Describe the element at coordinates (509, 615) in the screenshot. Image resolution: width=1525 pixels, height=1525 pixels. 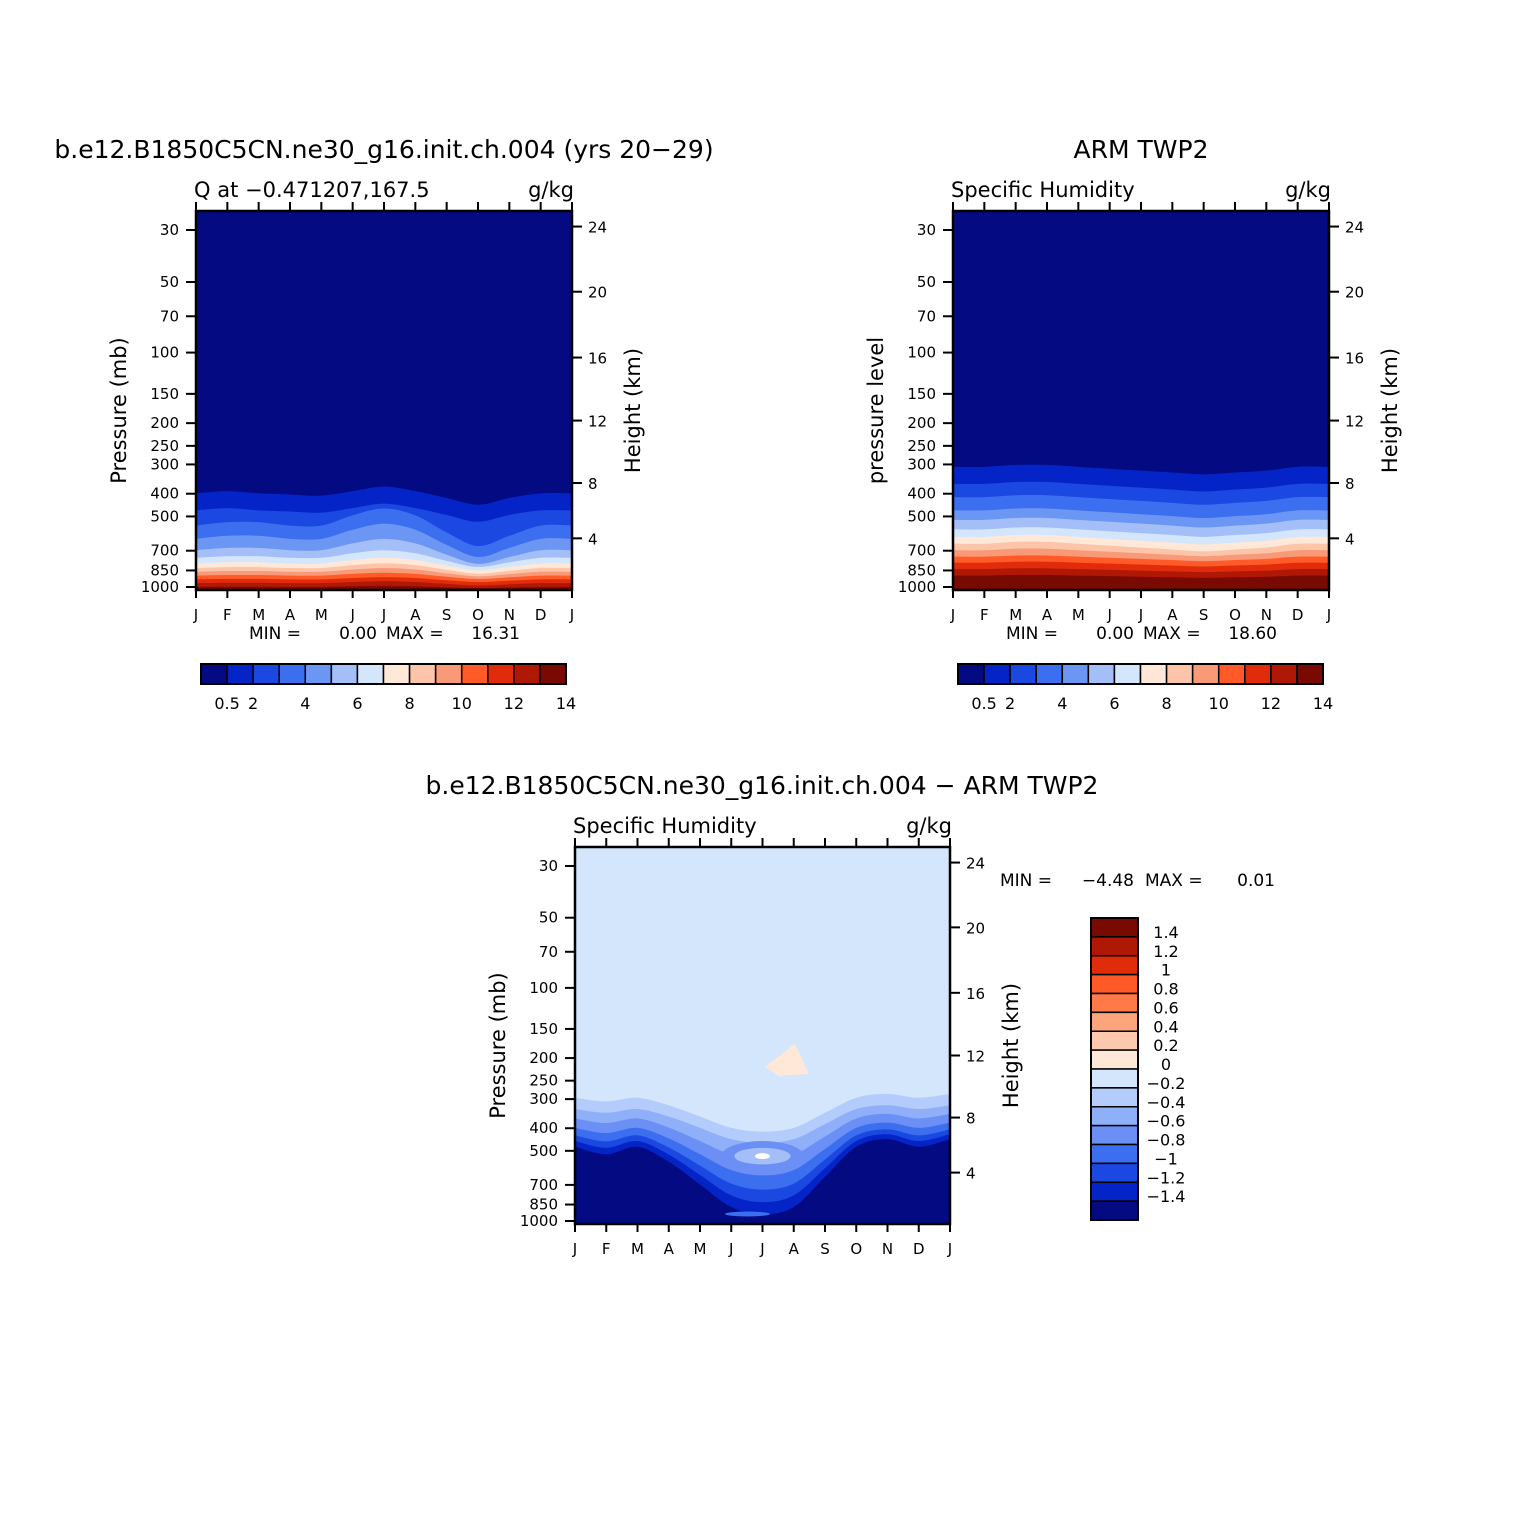
I see `x-tick-label: N` at that location.